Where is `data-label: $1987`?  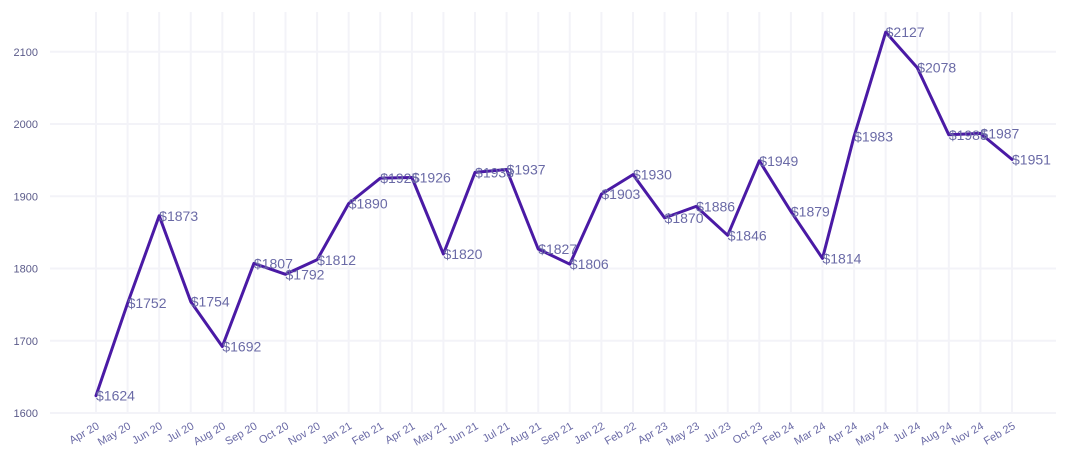 data-label: $1987 is located at coordinates (999, 133).